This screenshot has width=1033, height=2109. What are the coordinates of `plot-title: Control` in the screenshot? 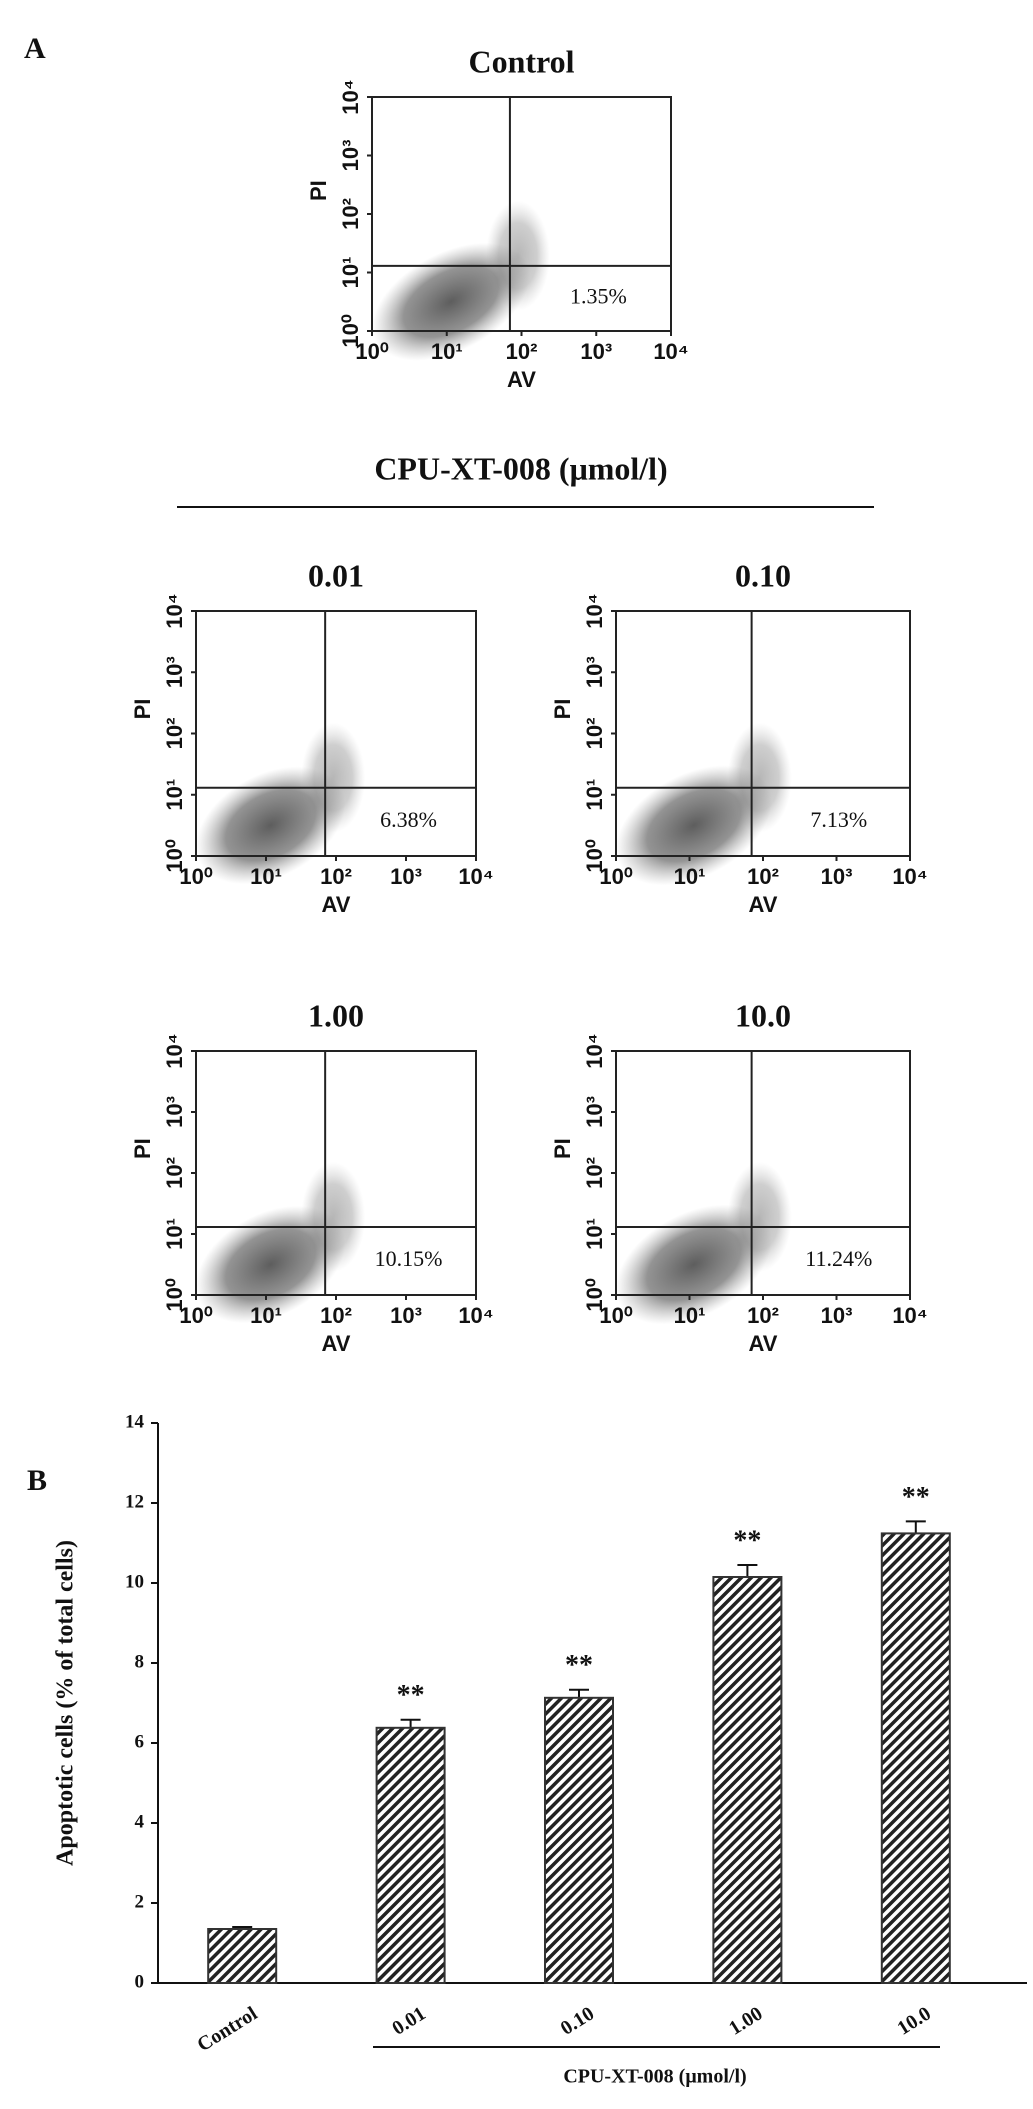 It's located at (521, 61).